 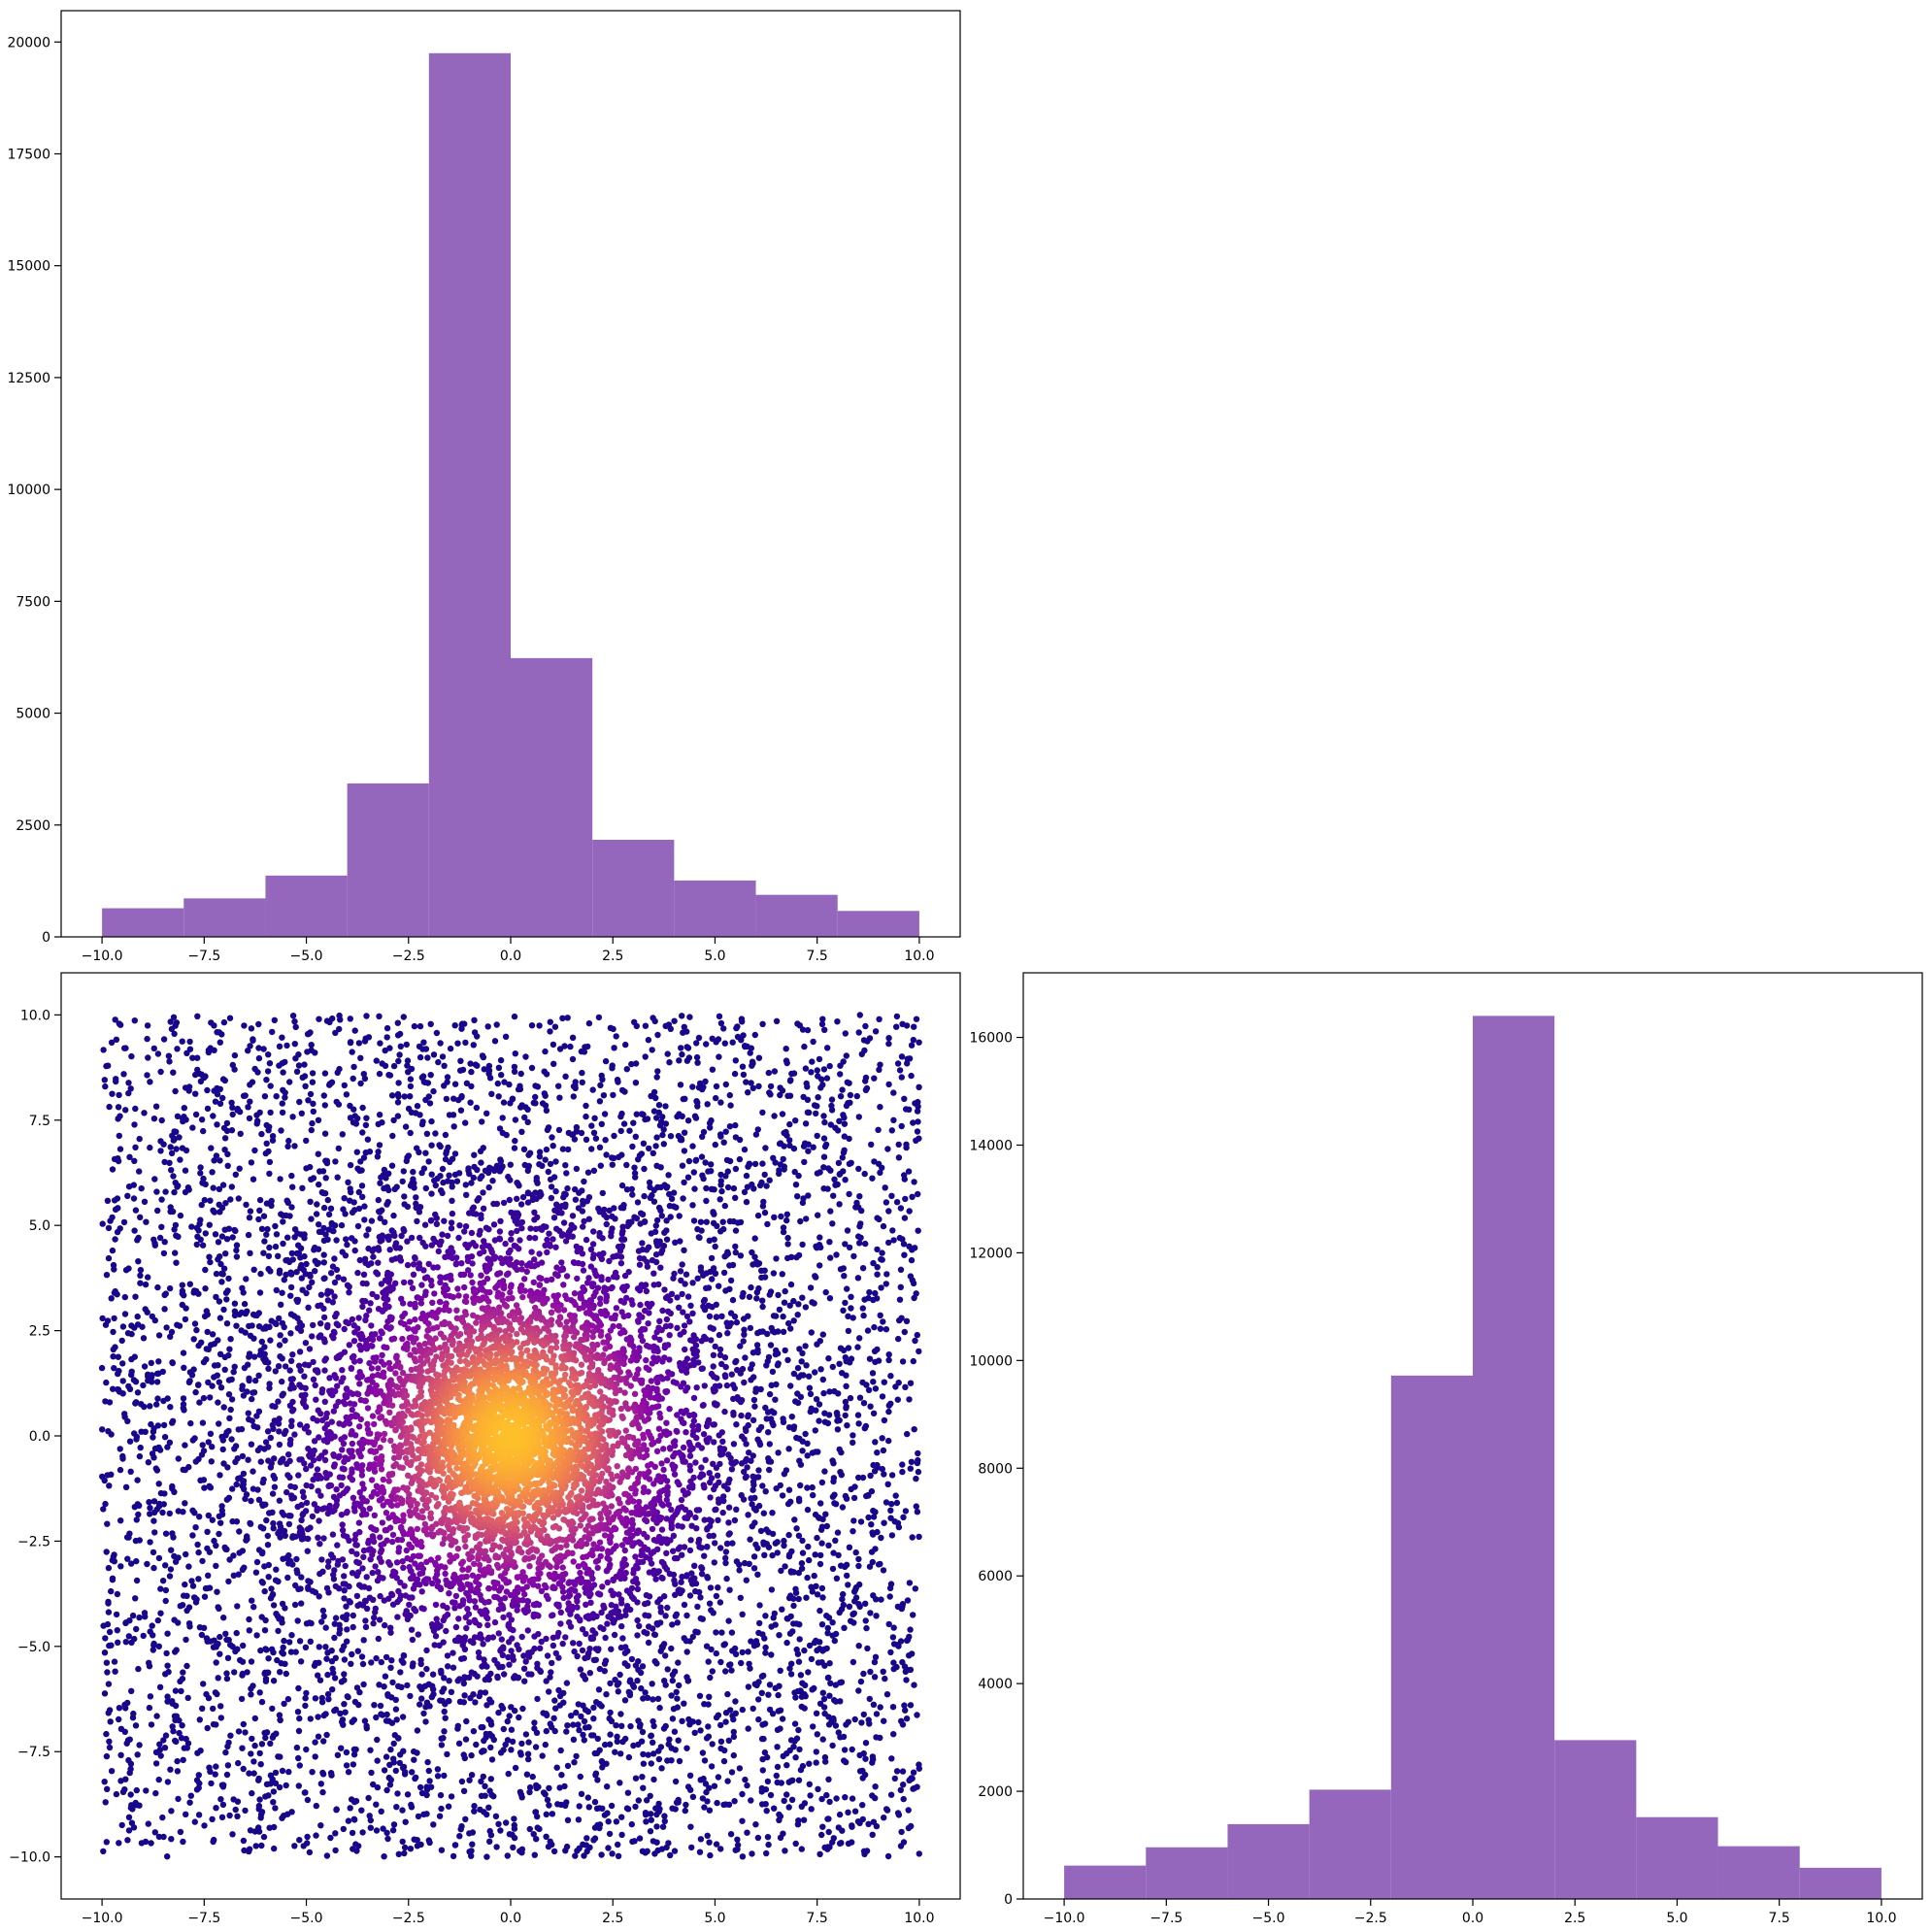 I want to click on x-tick-label: −10.0, so click(x=103, y=956).